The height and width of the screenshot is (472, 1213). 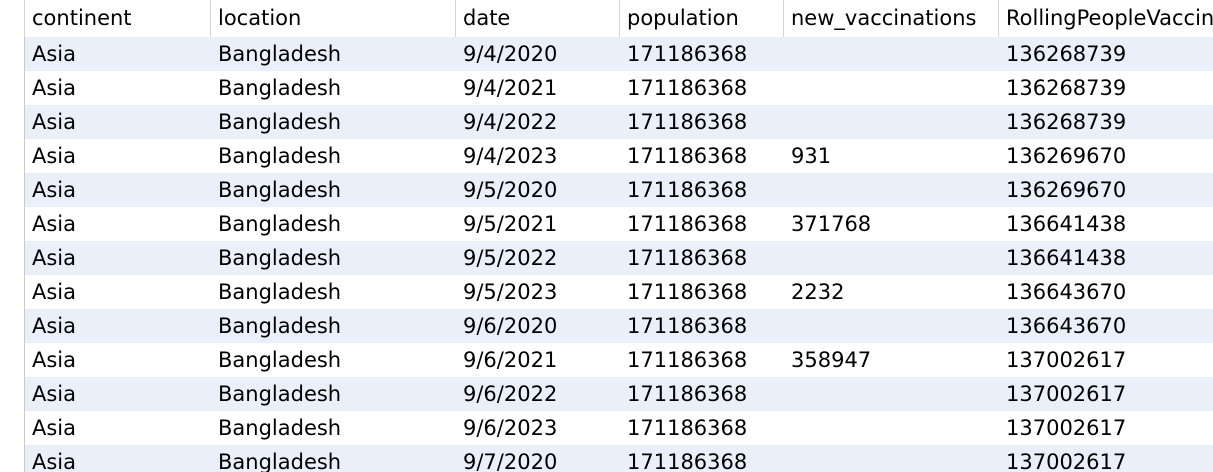 What do you see at coordinates (818, 292) in the screenshot?
I see `cell-new-vaccinations: 2232` at bounding box center [818, 292].